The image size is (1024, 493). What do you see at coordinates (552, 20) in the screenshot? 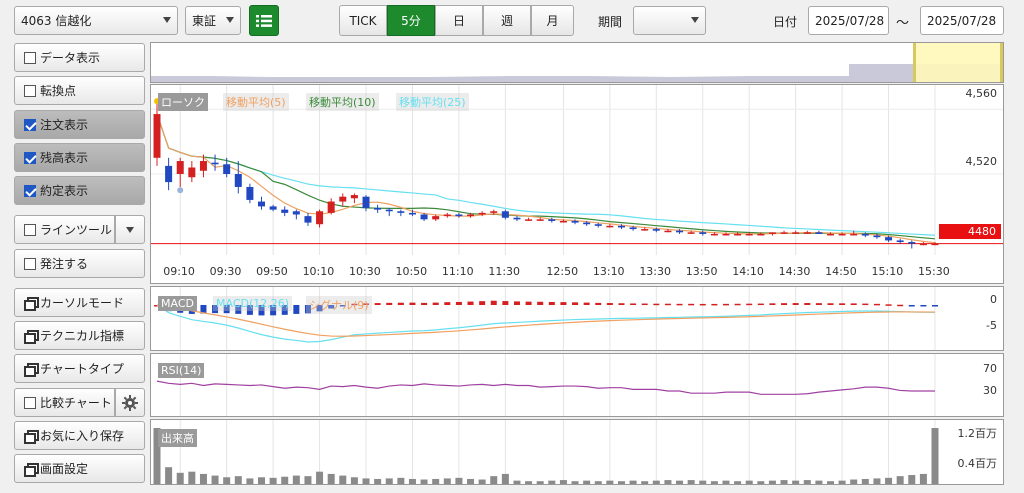
I see `tab-month: 月` at bounding box center [552, 20].